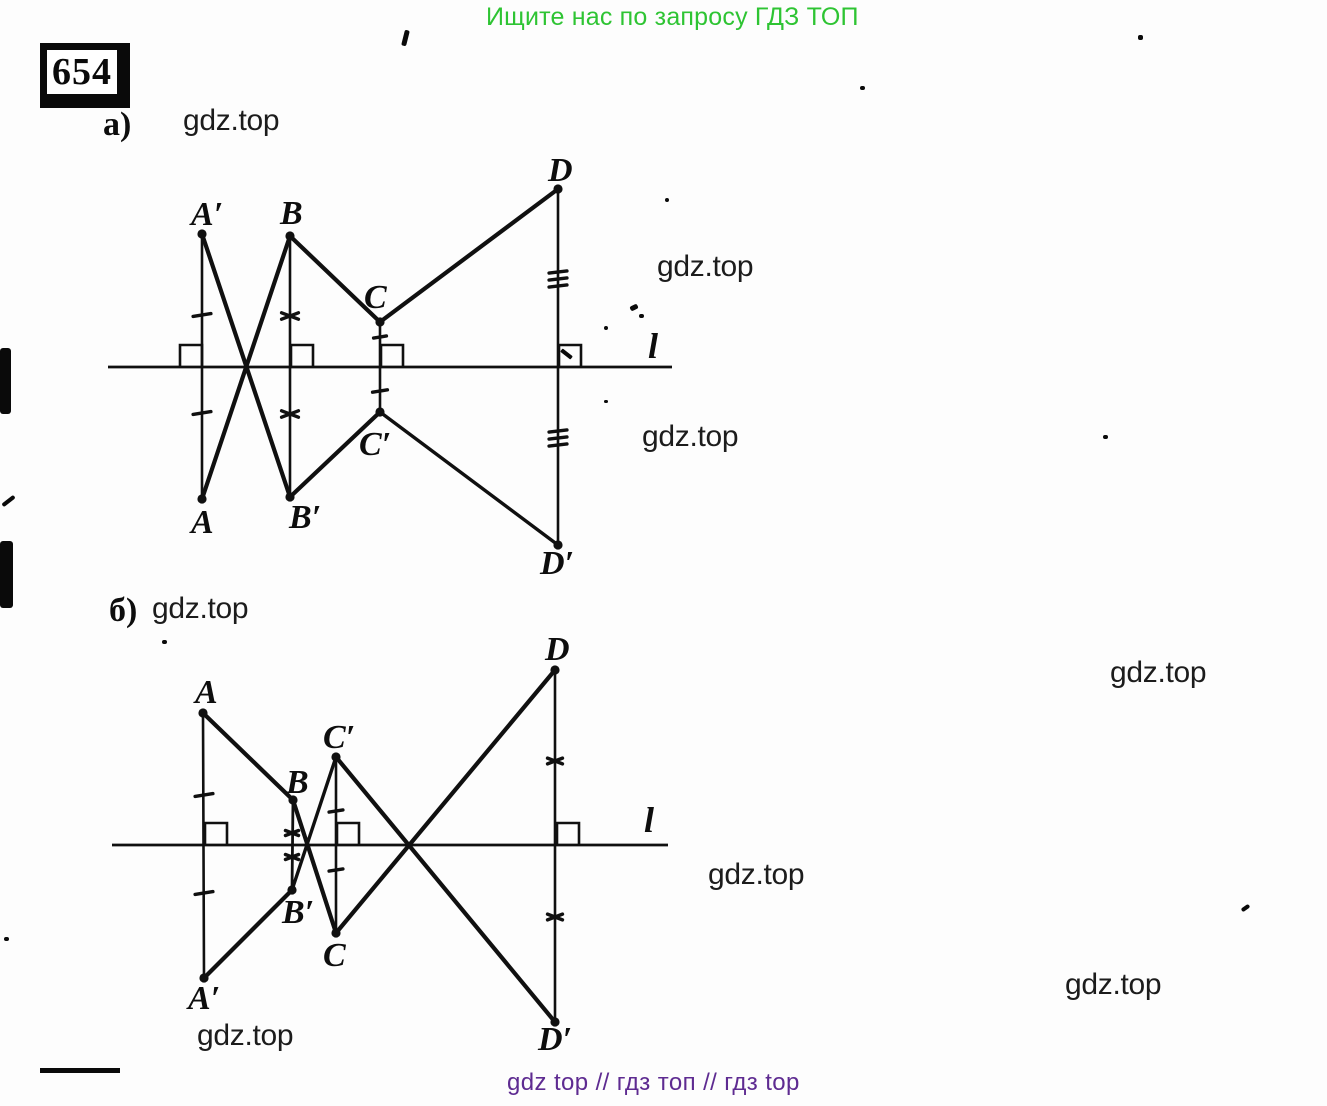  I want to click on point-label-a: B, so click(291, 213).